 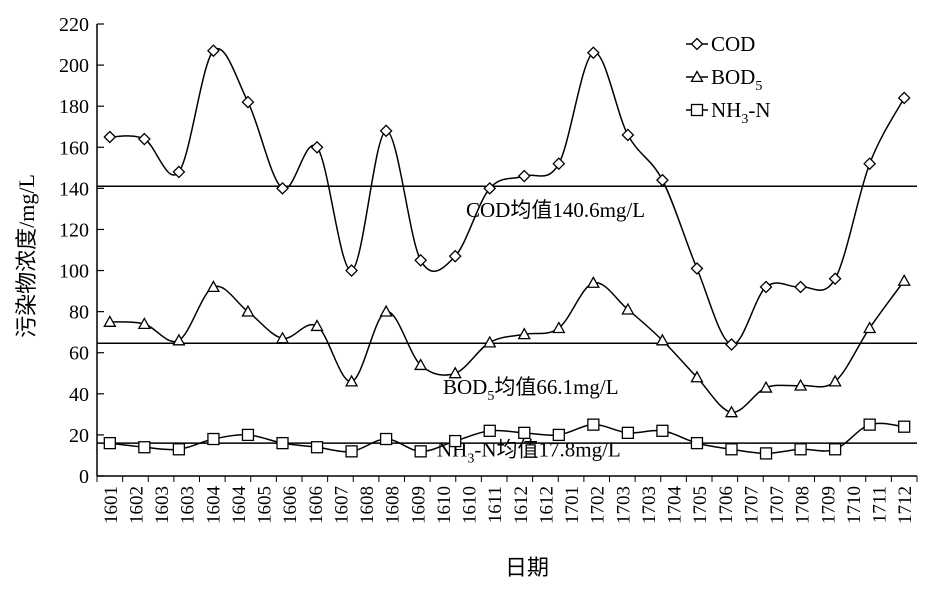 I want to click on x-tick-label: 1601, so click(x=111, y=505).